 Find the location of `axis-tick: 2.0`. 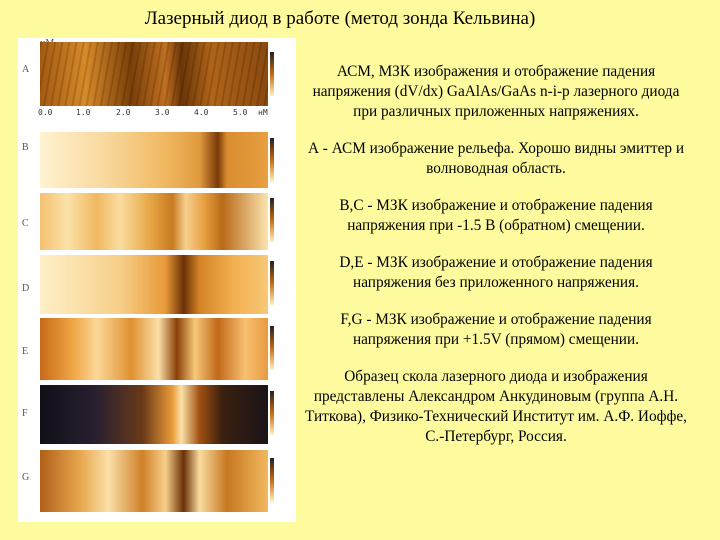

axis-tick: 2.0 is located at coordinates (123, 112).